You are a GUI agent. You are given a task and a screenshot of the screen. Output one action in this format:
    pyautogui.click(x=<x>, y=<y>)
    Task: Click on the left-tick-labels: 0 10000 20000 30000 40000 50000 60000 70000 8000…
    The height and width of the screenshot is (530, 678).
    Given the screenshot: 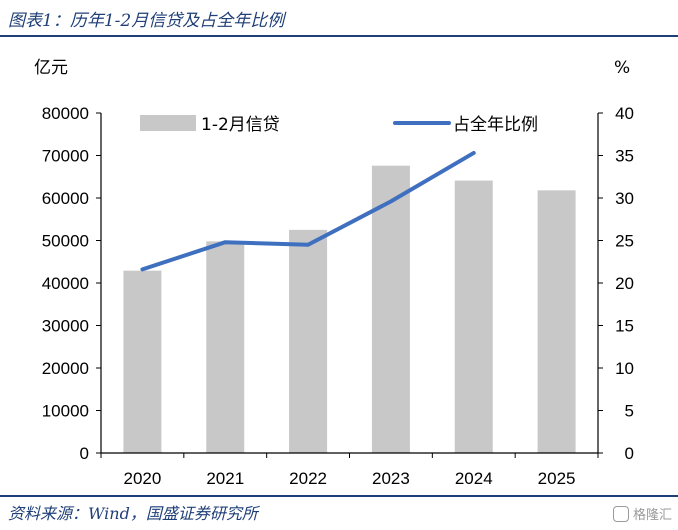 What is the action you would take?
    pyautogui.click(x=65, y=283)
    